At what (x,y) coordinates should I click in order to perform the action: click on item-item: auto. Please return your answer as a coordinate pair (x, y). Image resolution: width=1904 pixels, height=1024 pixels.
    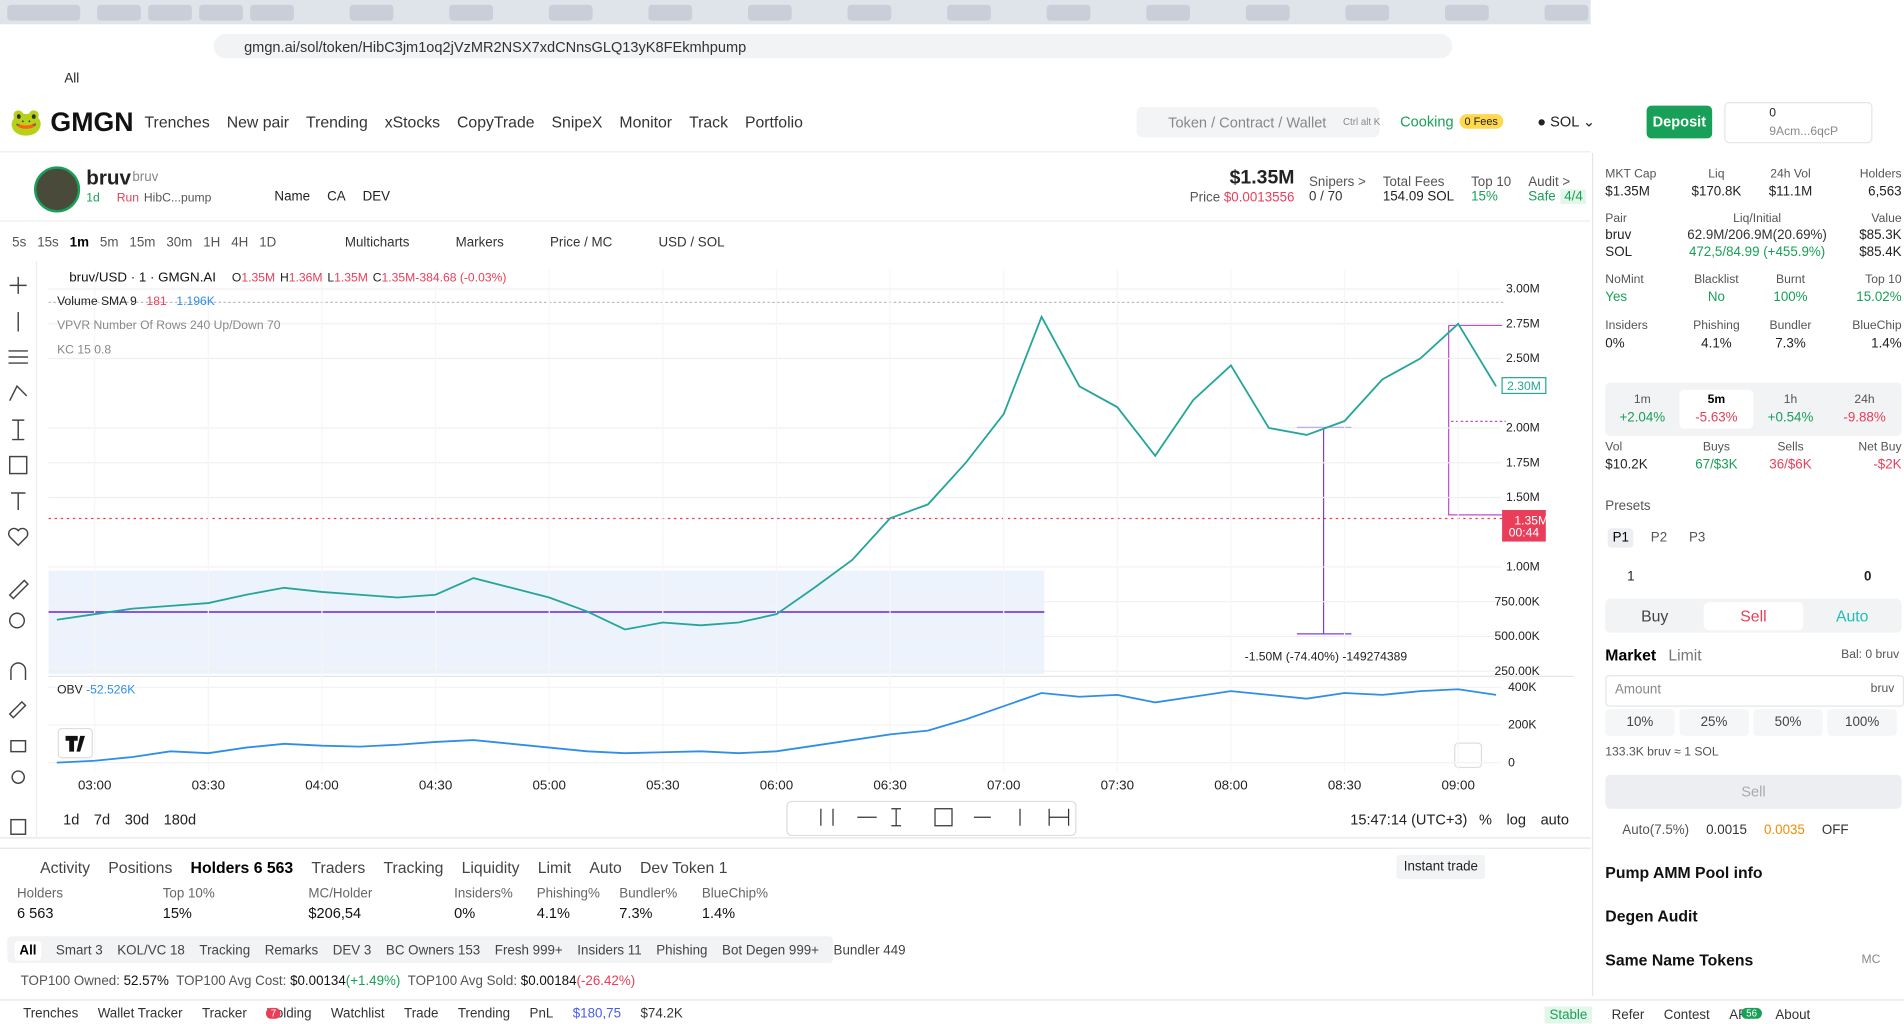
    Looking at the image, I should click on (1554, 820).